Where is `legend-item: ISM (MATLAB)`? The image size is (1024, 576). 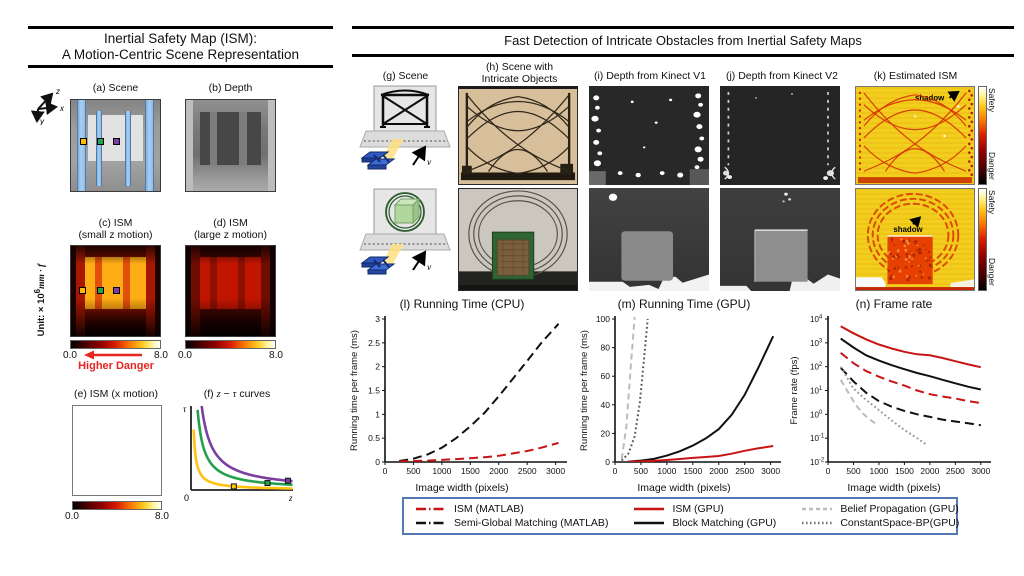 legend-item: ISM (MATLAB) is located at coordinates (511, 509).